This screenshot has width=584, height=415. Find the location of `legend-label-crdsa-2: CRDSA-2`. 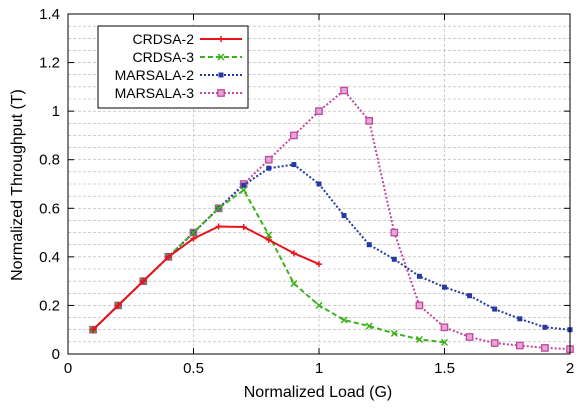

legend-label-crdsa-2: CRDSA-2 is located at coordinates (164, 39).